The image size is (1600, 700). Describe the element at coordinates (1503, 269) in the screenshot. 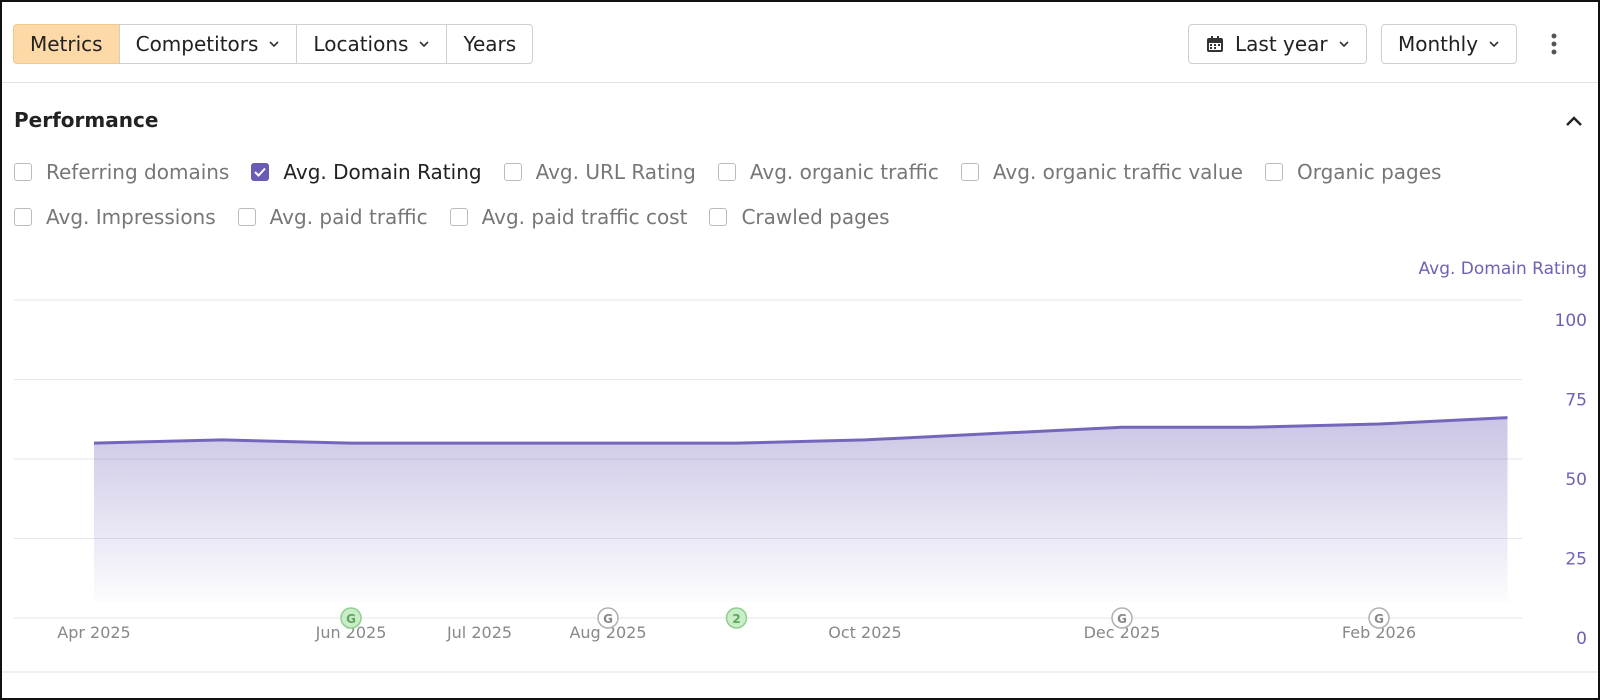

I see `axis-title: Avg. Domain Rating` at that location.